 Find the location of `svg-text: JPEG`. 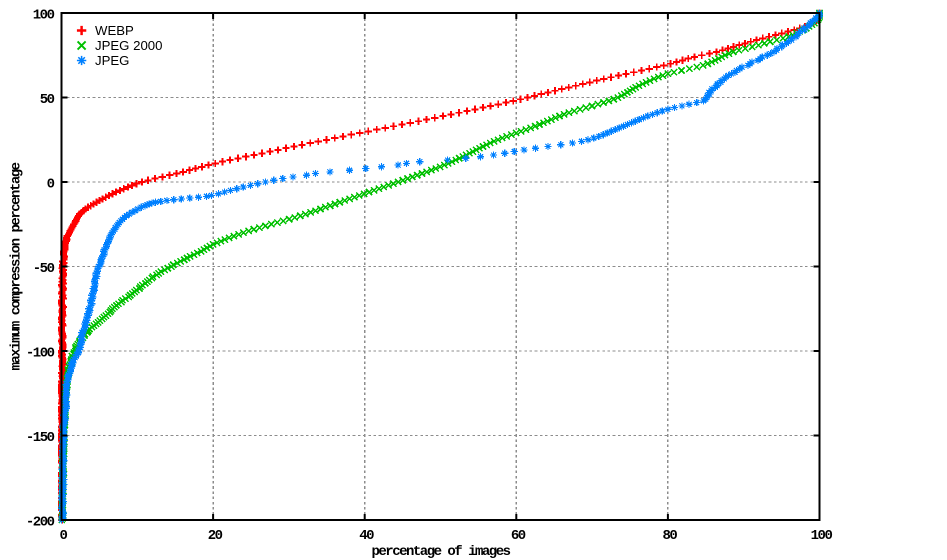

svg-text: JPEG is located at coordinates (112, 60).